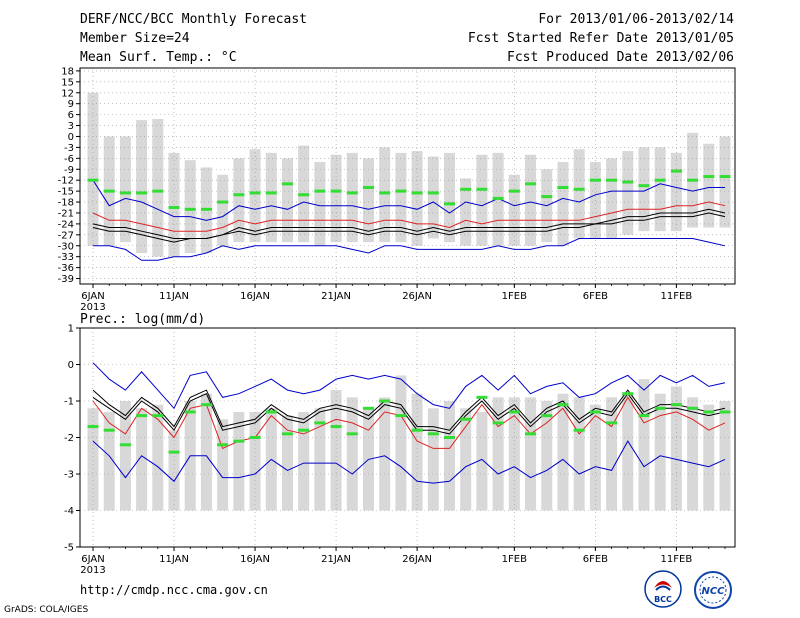 This screenshot has height=618, width=800. Describe the element at coordinates (67, 93) in the screenshot. I see `y-tick-label: 12` at that location.